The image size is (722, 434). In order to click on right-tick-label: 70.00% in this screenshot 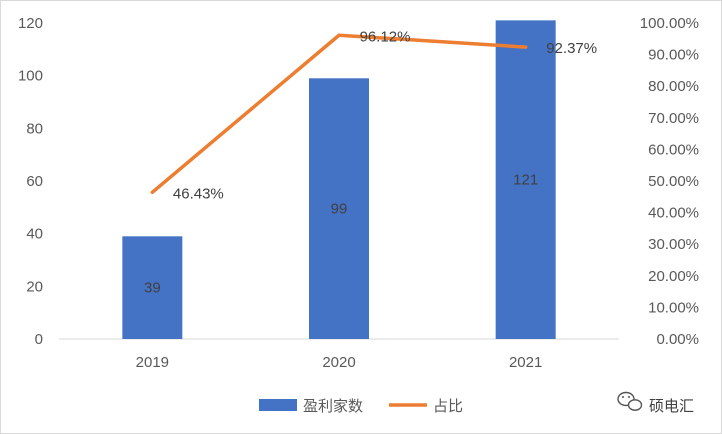, I will do `click(673, 118)`.